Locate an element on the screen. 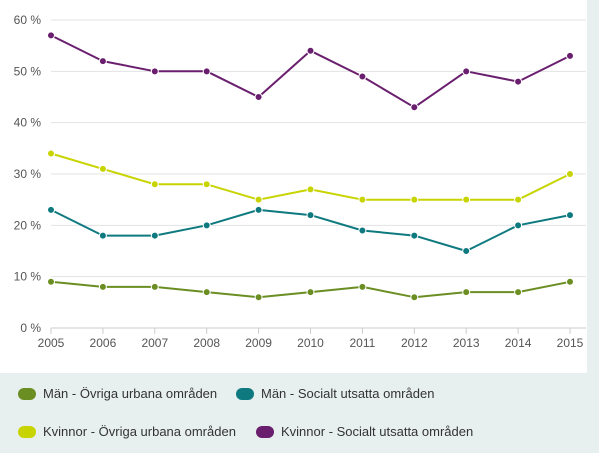 This screenshot has height=453, width=599. legend-item-man-ovriga: Män - Övriga urbana områden is located at coordinates (117, 393).